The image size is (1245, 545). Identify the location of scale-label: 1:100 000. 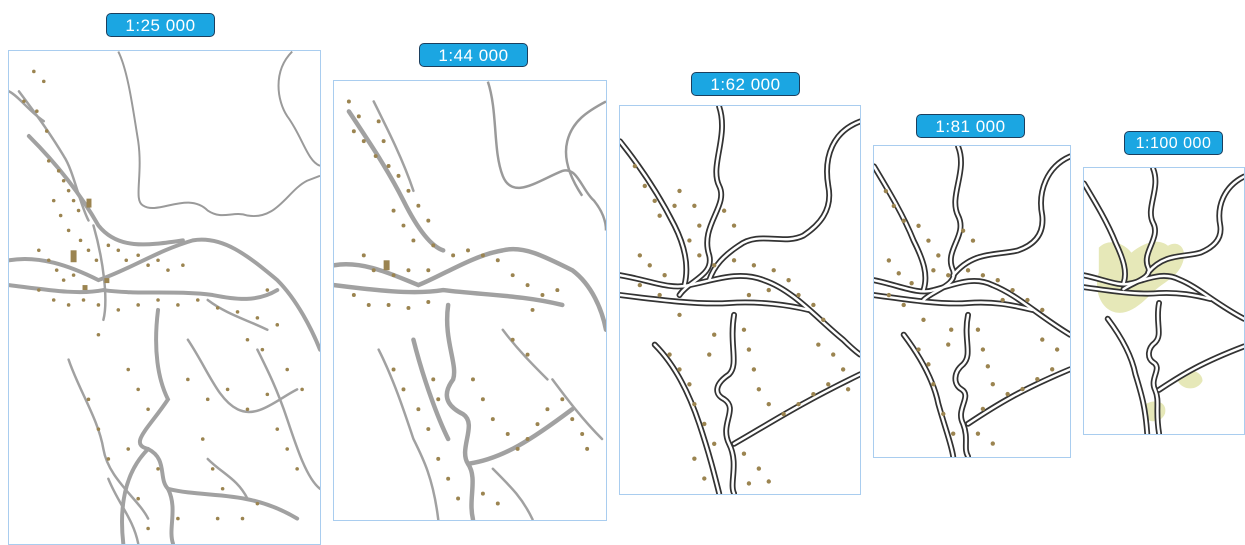
(1173, 143).